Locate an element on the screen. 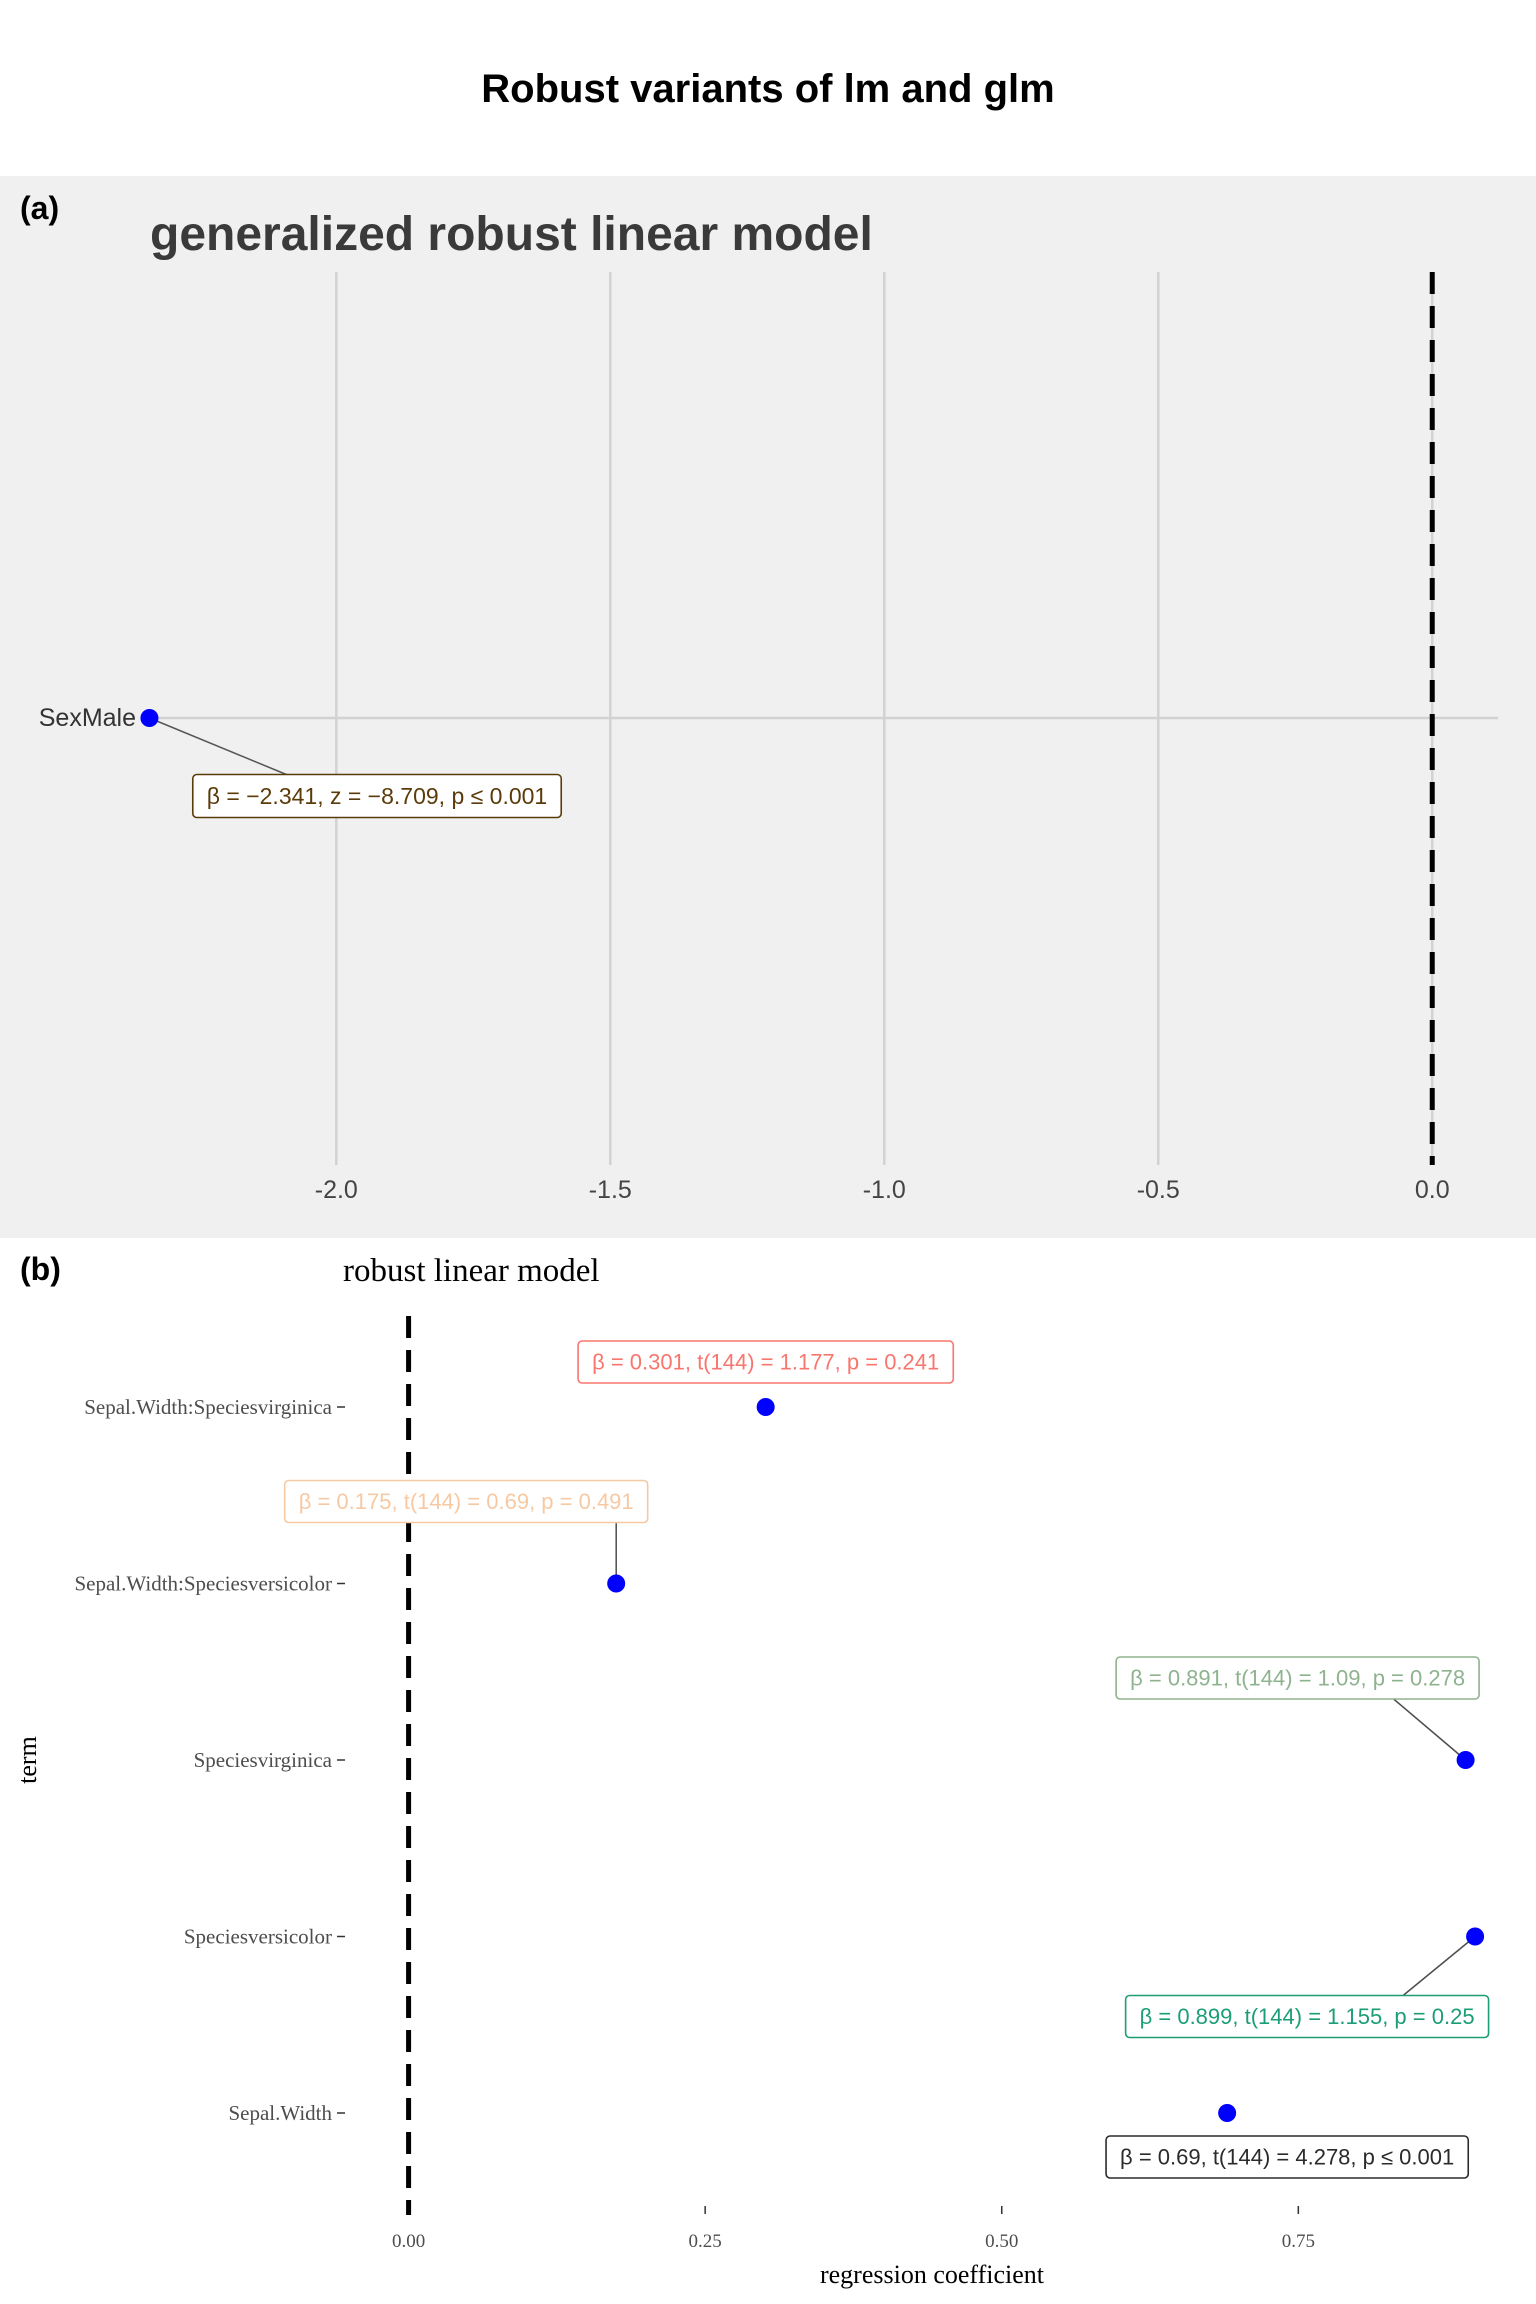 This screenshot has width=1536, height=2304. term-label: Speciesvirginica is located at coordinates (263, 1760).